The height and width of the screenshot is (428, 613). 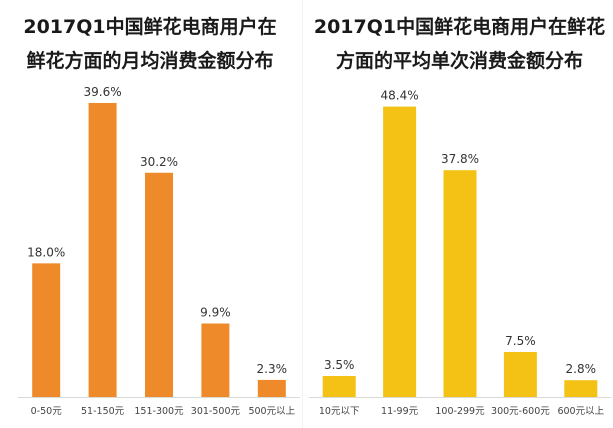 I want to click on panel-divider, so click(x=302, y=214).